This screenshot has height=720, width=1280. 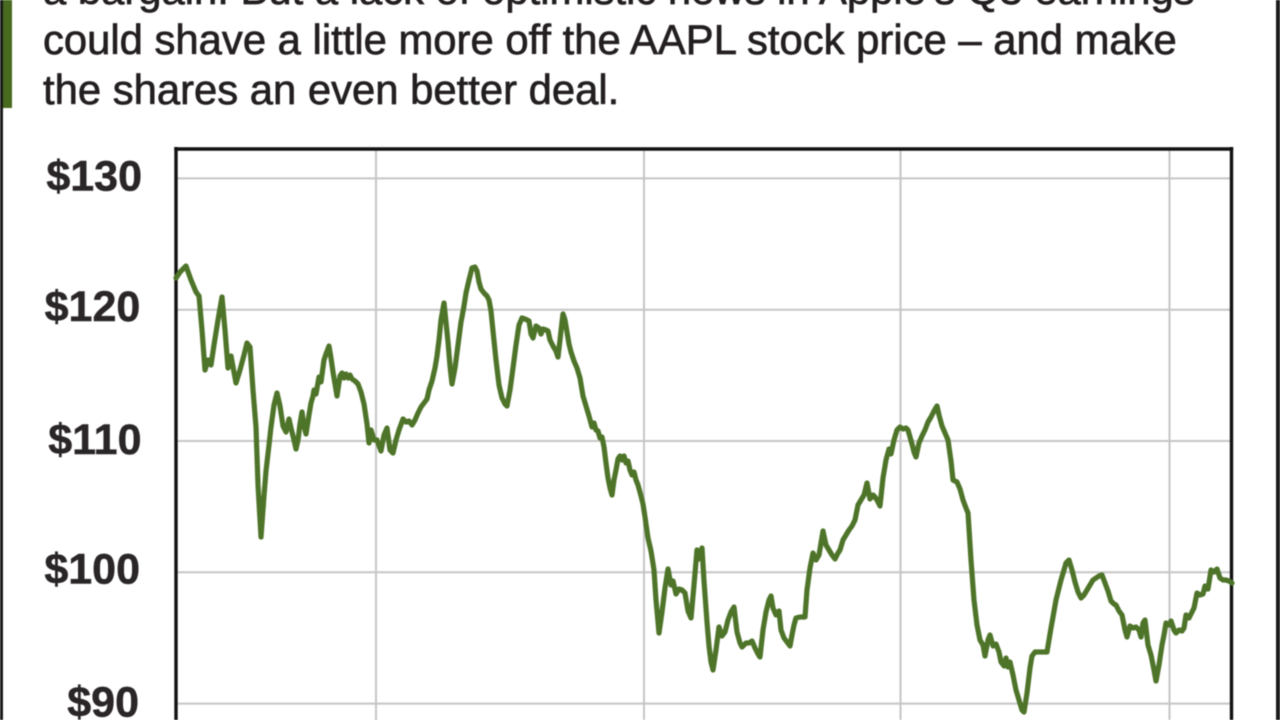 I want to click on svg-text: $120, so click(x=93, y=307).